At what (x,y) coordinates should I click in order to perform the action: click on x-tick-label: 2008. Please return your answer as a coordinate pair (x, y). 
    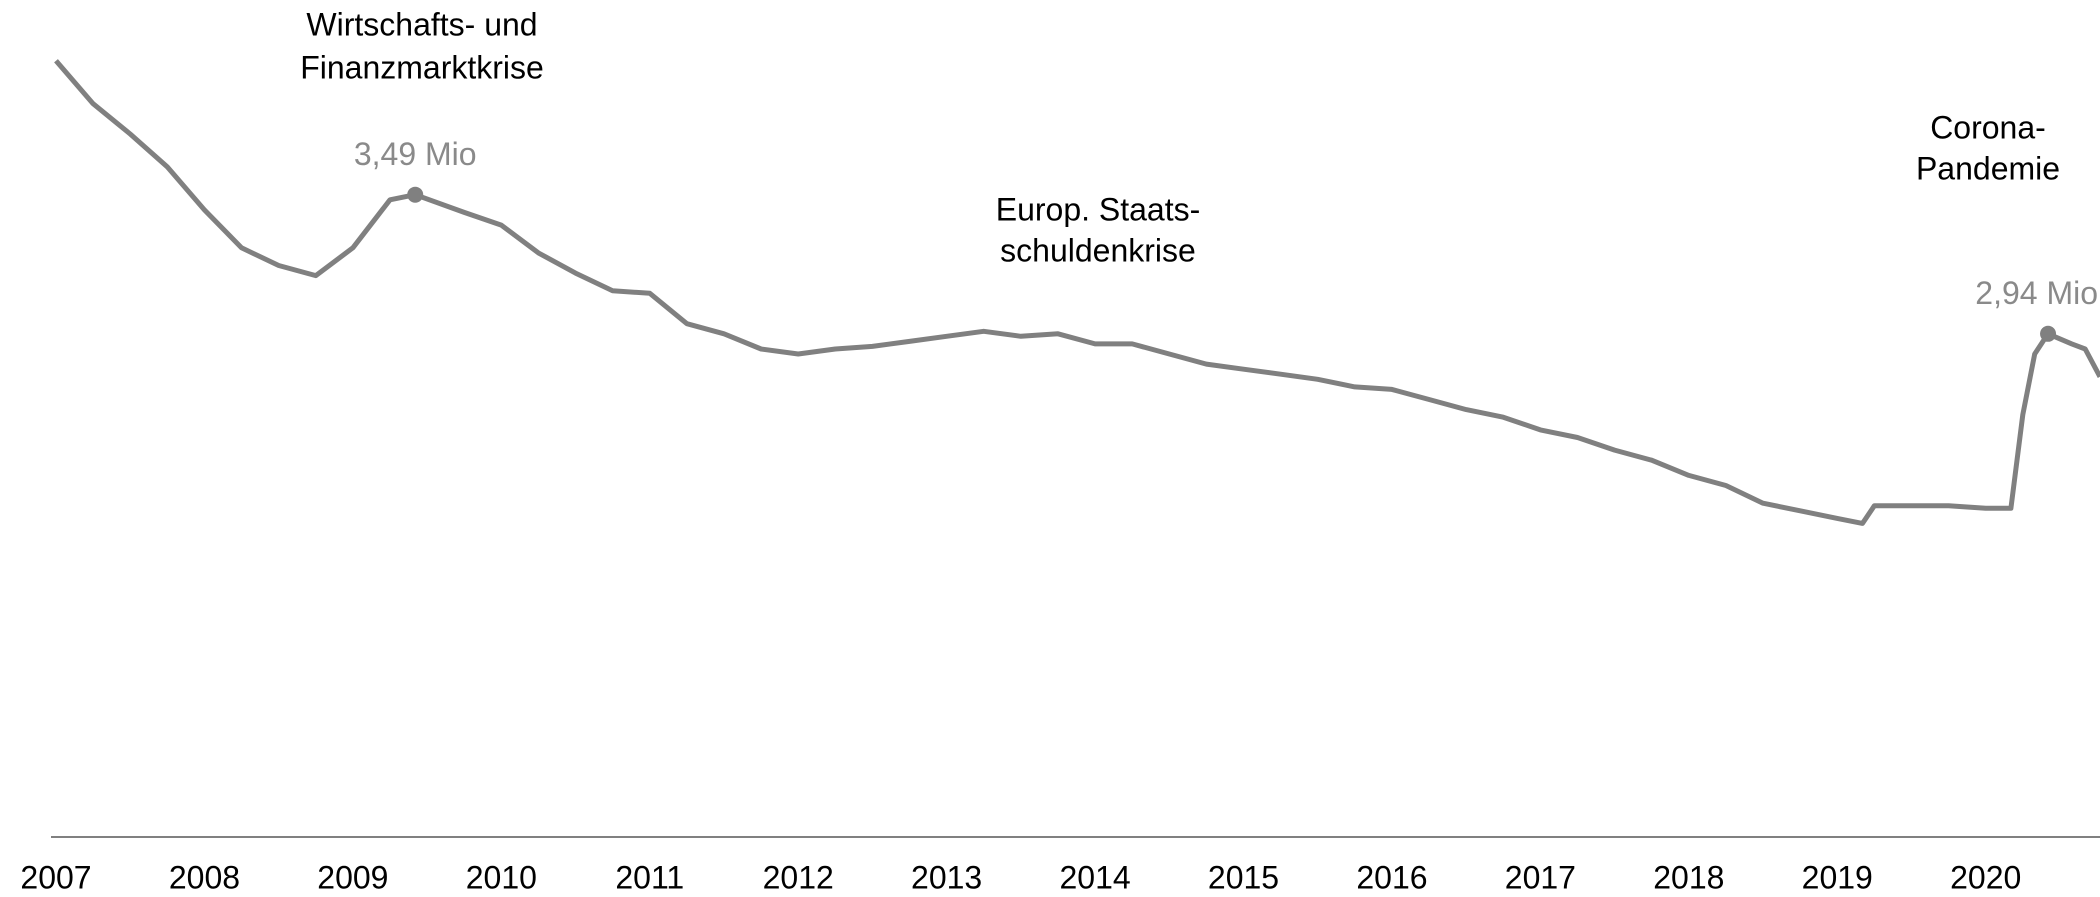
    Looking at the image, I should click on (204, 877).